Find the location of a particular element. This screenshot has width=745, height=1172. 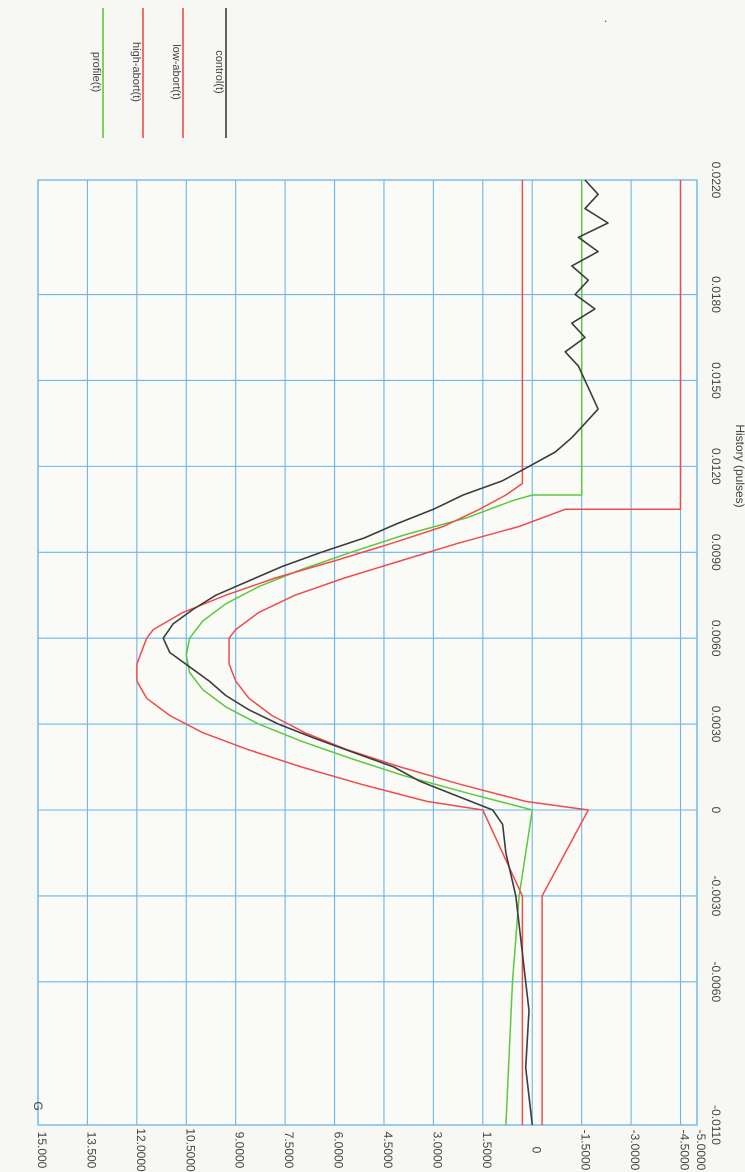

margin-mark: . is located at coordinates (605, 18).